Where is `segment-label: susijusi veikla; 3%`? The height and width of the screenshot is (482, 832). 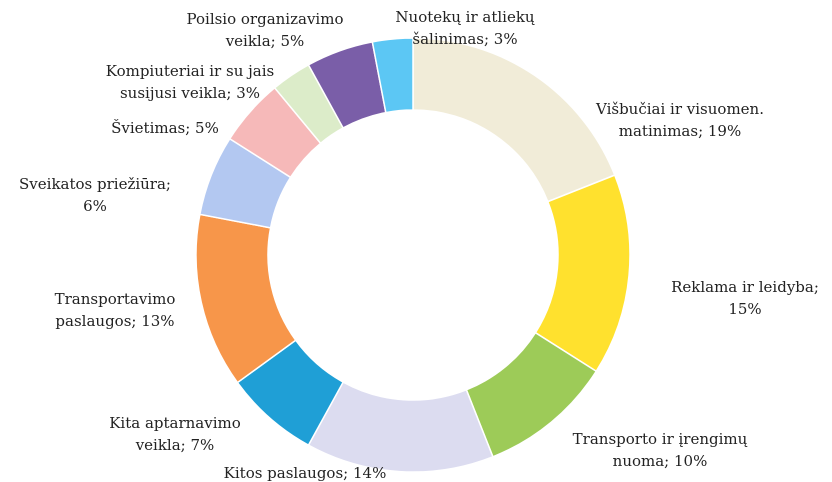 segment-label: susijusi veikla; 3% is located at coordinates (190, 93).